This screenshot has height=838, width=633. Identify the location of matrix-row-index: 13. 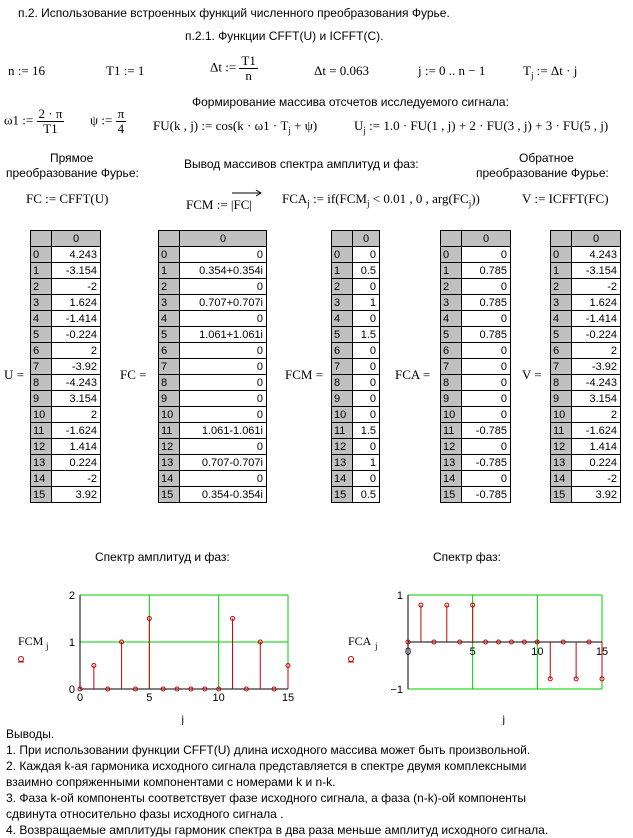
(342, 462).